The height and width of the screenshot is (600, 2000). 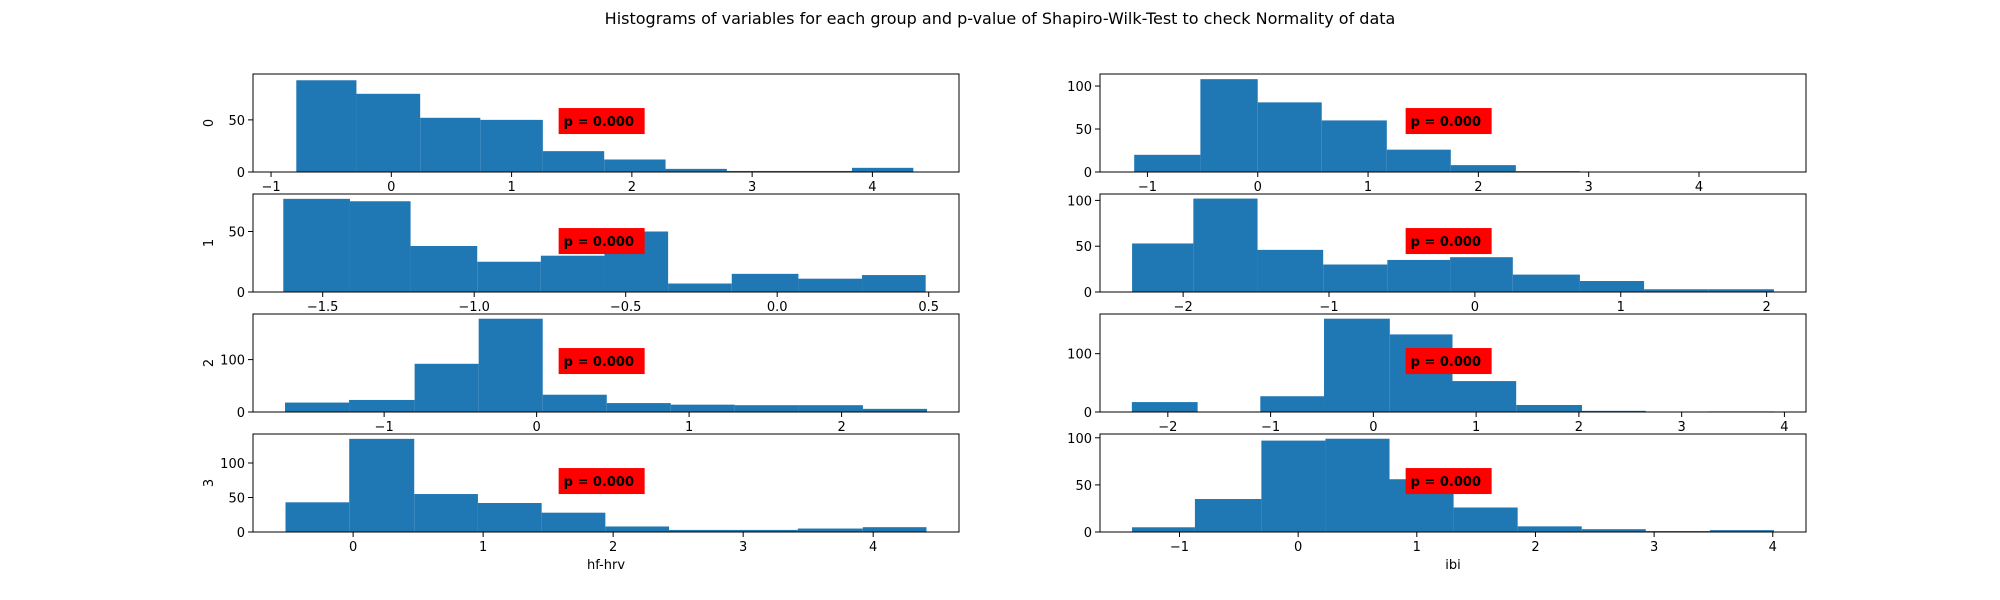 What do you see at coordinates (209, 363) in the screenshot?
I see `y-axis-label: 2` at bounding box center [209, 363].